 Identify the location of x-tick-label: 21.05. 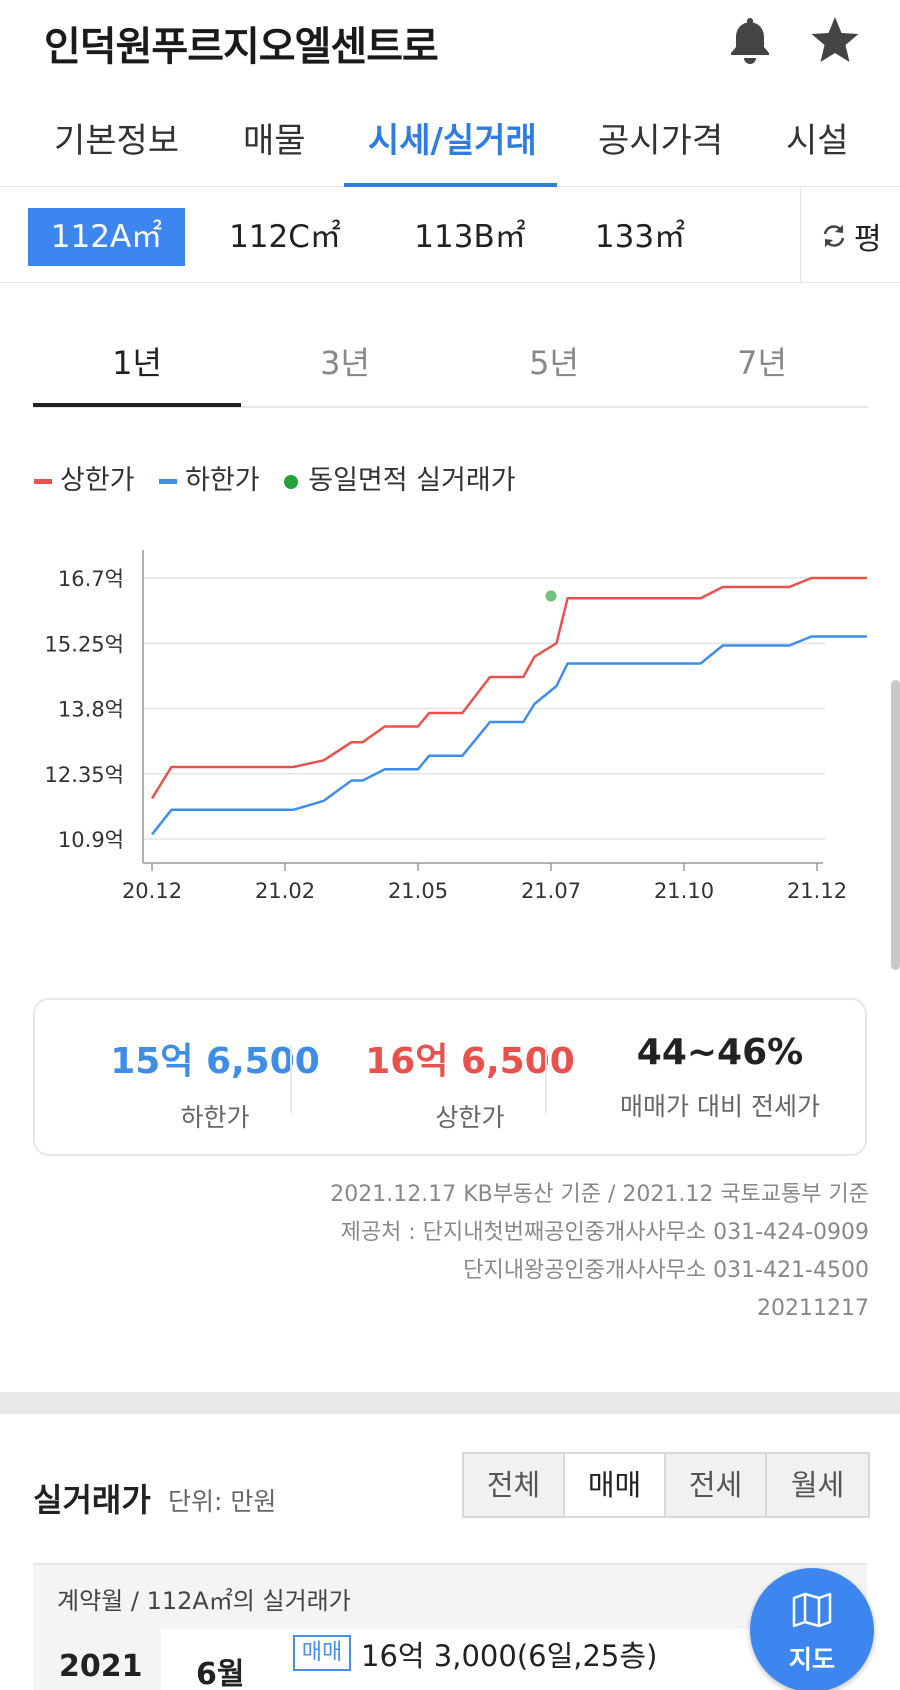
(418, 891).